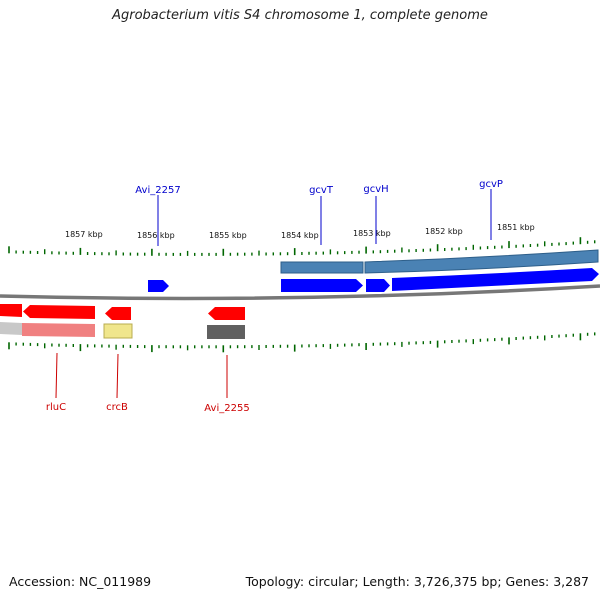 The width and height of the screenshot is (600, 600). I want to click on scale-label: 1853 kbp, so click(372, 233).